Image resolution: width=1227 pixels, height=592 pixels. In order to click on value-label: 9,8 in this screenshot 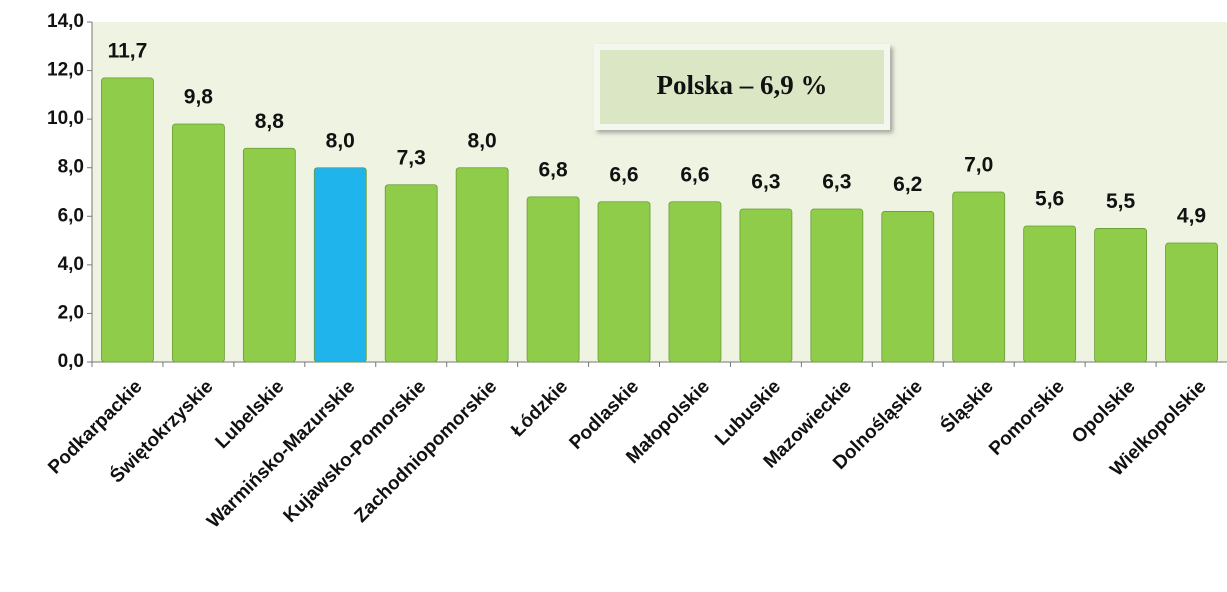, I will do `click(199, 97)`.